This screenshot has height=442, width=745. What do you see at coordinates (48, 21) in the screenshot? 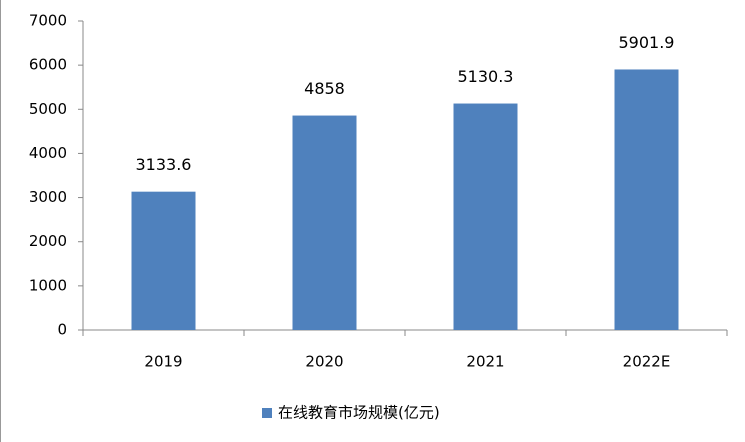
I see `y-tick-label: 7000` at bounding box center [48, 21].